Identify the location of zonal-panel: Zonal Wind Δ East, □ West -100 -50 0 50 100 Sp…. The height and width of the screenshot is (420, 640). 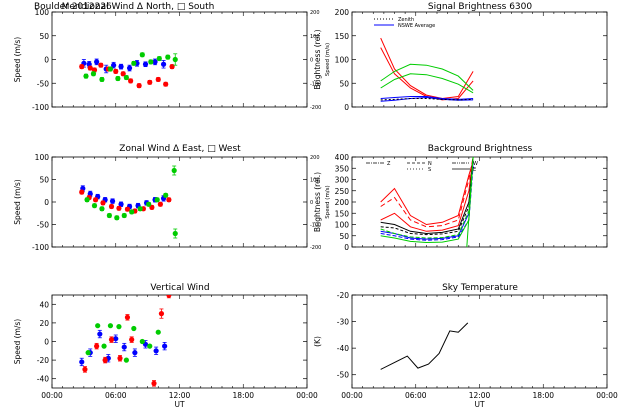
(172, 198).